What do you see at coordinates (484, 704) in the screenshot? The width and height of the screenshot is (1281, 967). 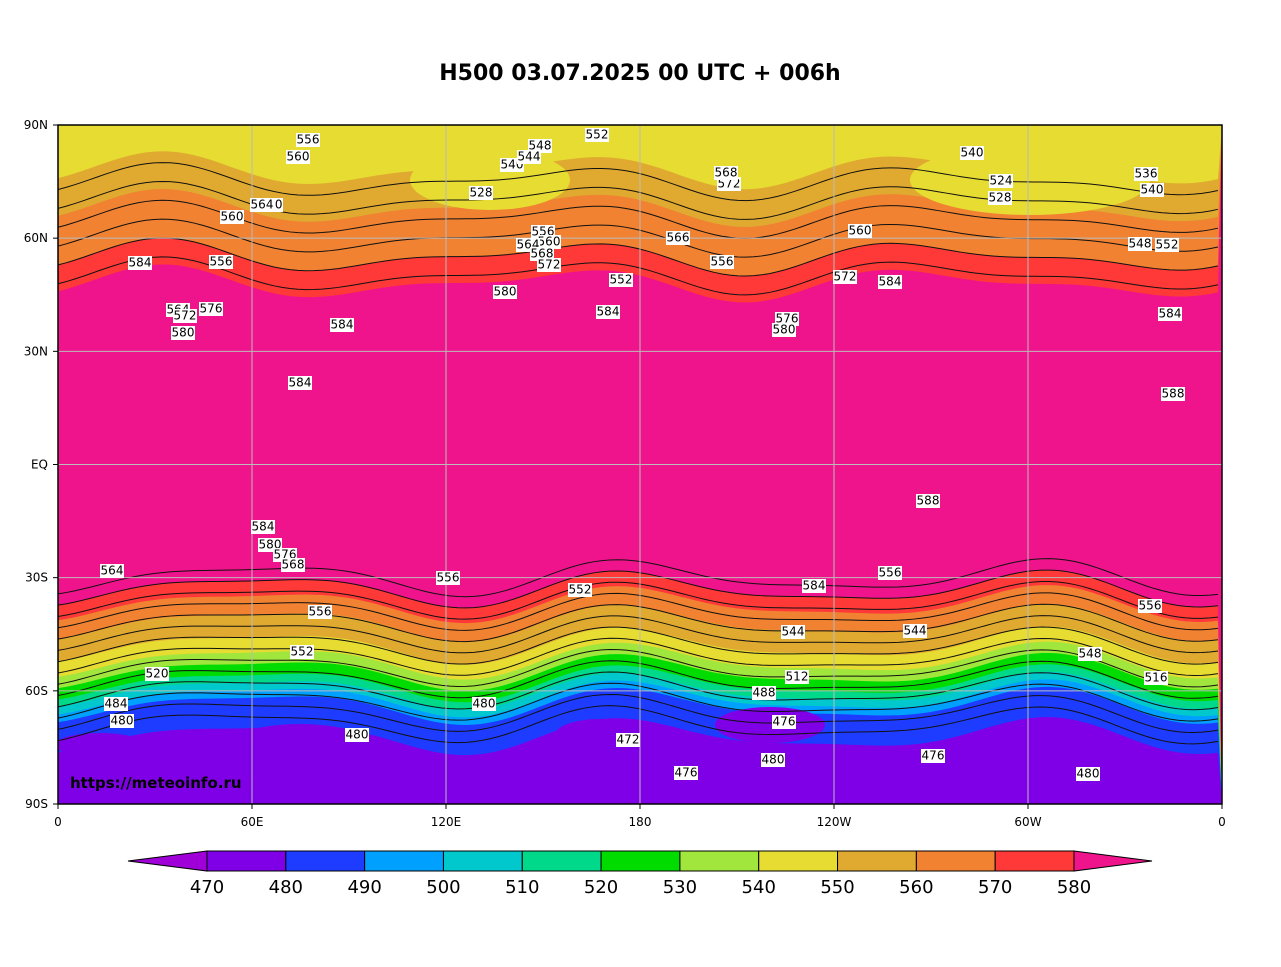 I see `contour-label: 480` at bounding box center [484, 704].